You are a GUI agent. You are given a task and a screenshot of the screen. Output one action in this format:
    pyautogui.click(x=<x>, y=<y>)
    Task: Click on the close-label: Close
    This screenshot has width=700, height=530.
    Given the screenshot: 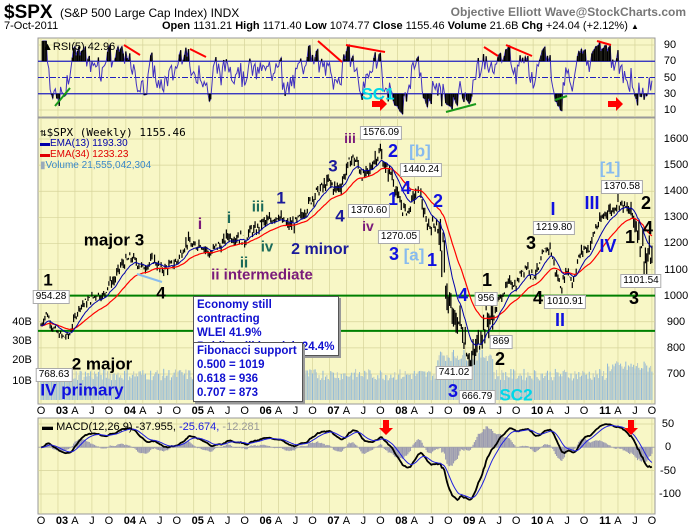 What is the action you would take?
    pyautogui.click(x=387, y=26)
    